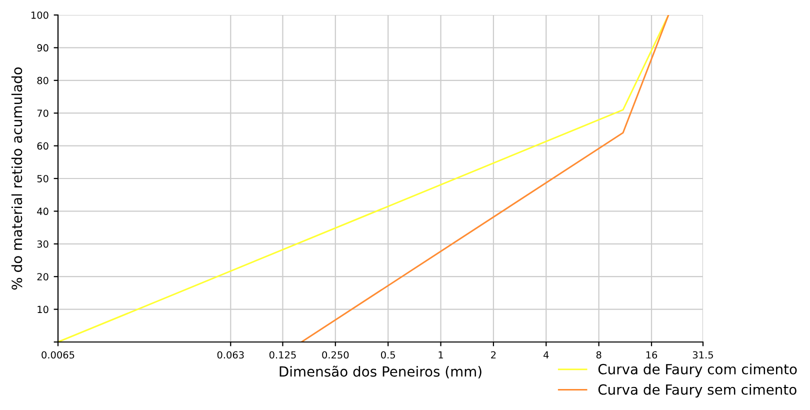 This screenshot has height=410, width=810. Describe the element at coordinates (42, 146) in the screenshot. I see `y-tick-label: 60` at that location.